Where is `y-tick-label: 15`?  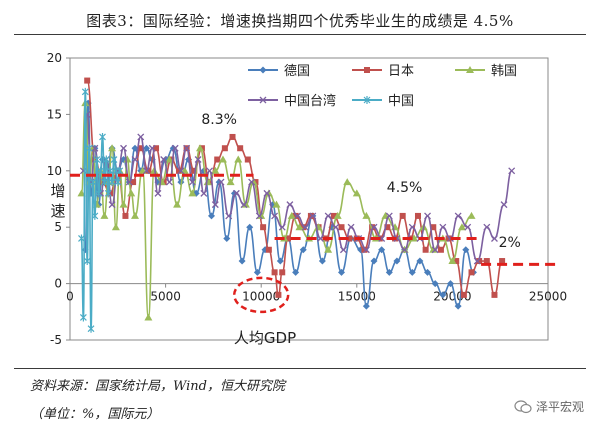
y-tick-label: 15 is located at coordinates (54, 114).